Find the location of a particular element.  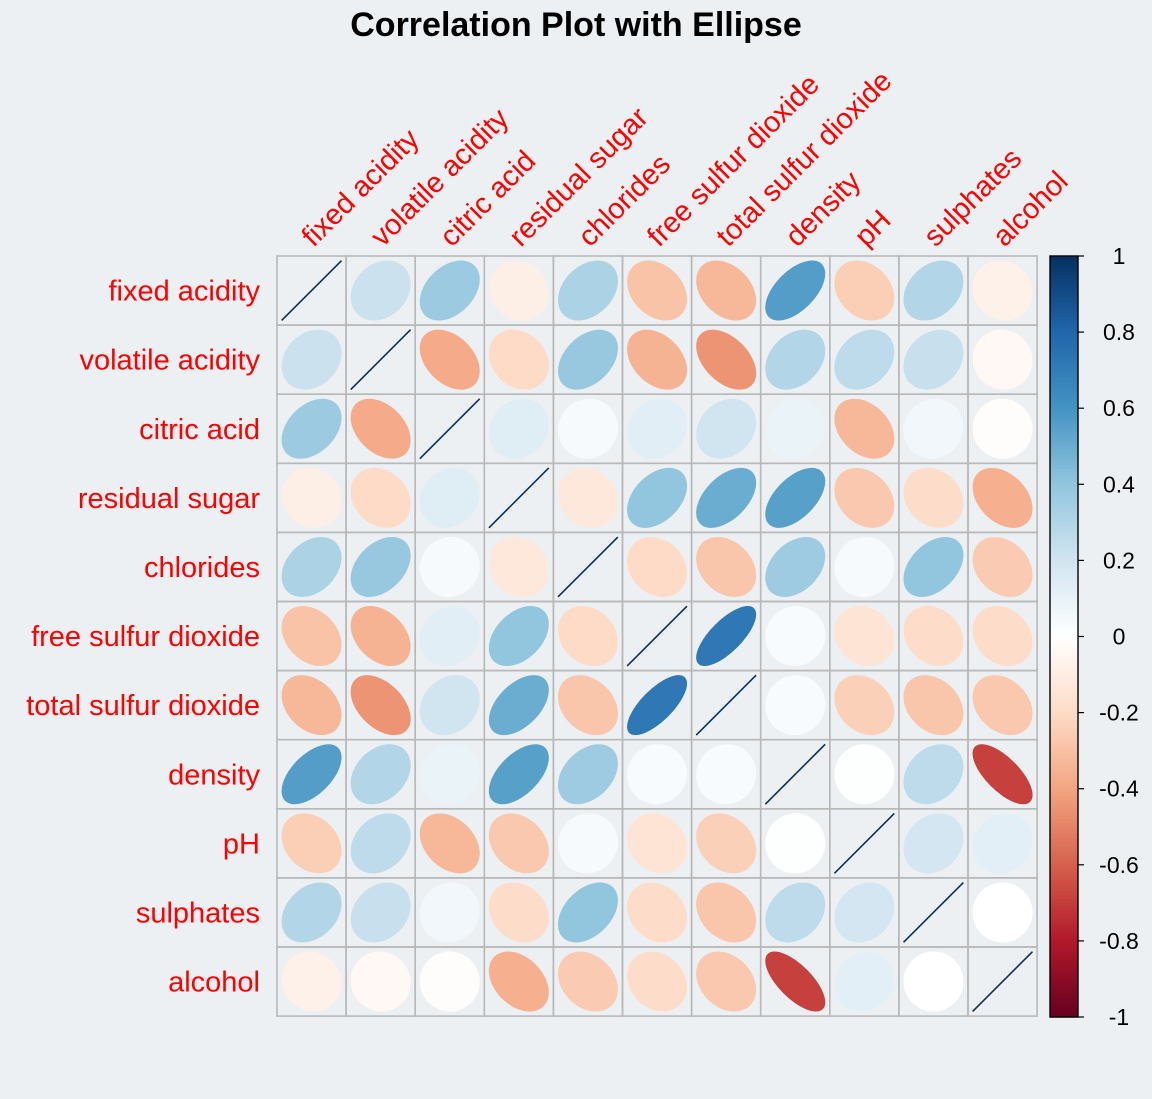

colorbar-tick-label: 0.4 is located at coordinates (1119, 484).